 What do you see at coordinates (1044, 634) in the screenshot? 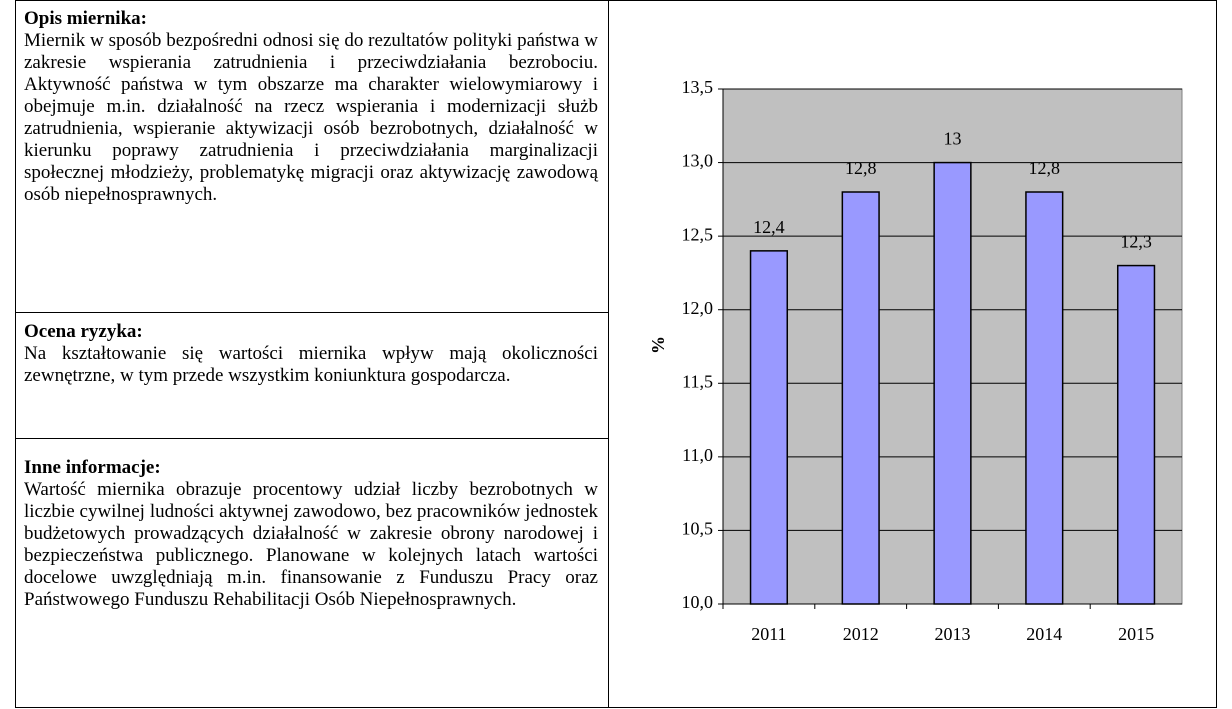
I see `x-tick-label: 2014` at bounding box center [1044, 634].